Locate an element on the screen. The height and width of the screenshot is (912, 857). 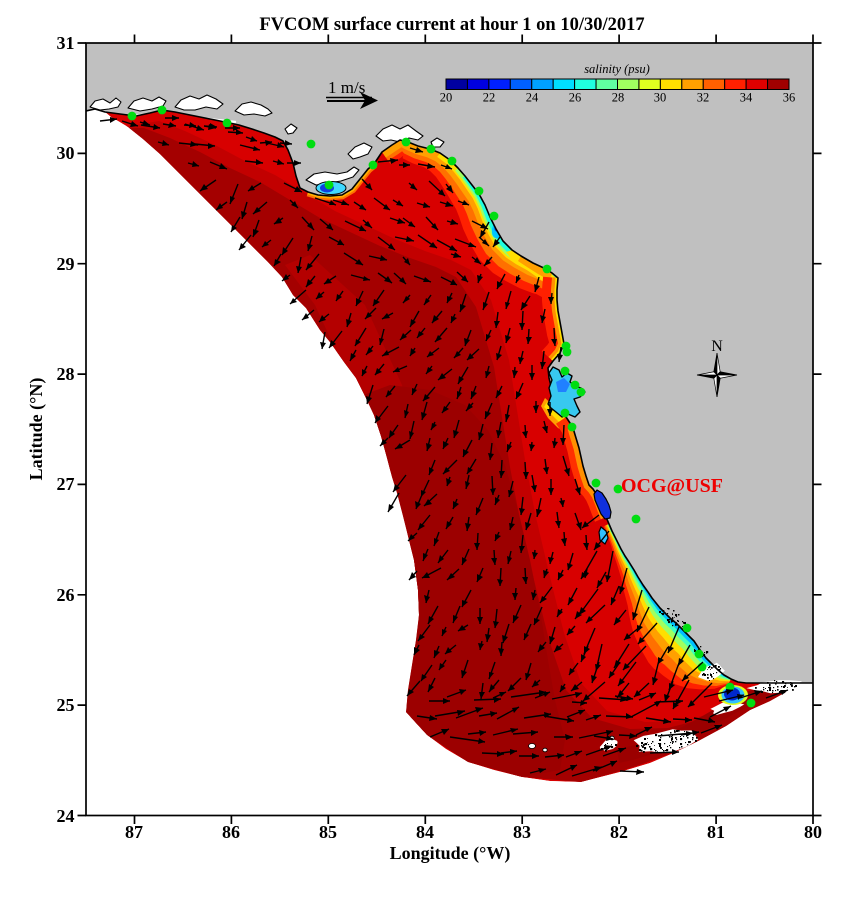
svg-text: 80 is located at coordinates (813, 832).